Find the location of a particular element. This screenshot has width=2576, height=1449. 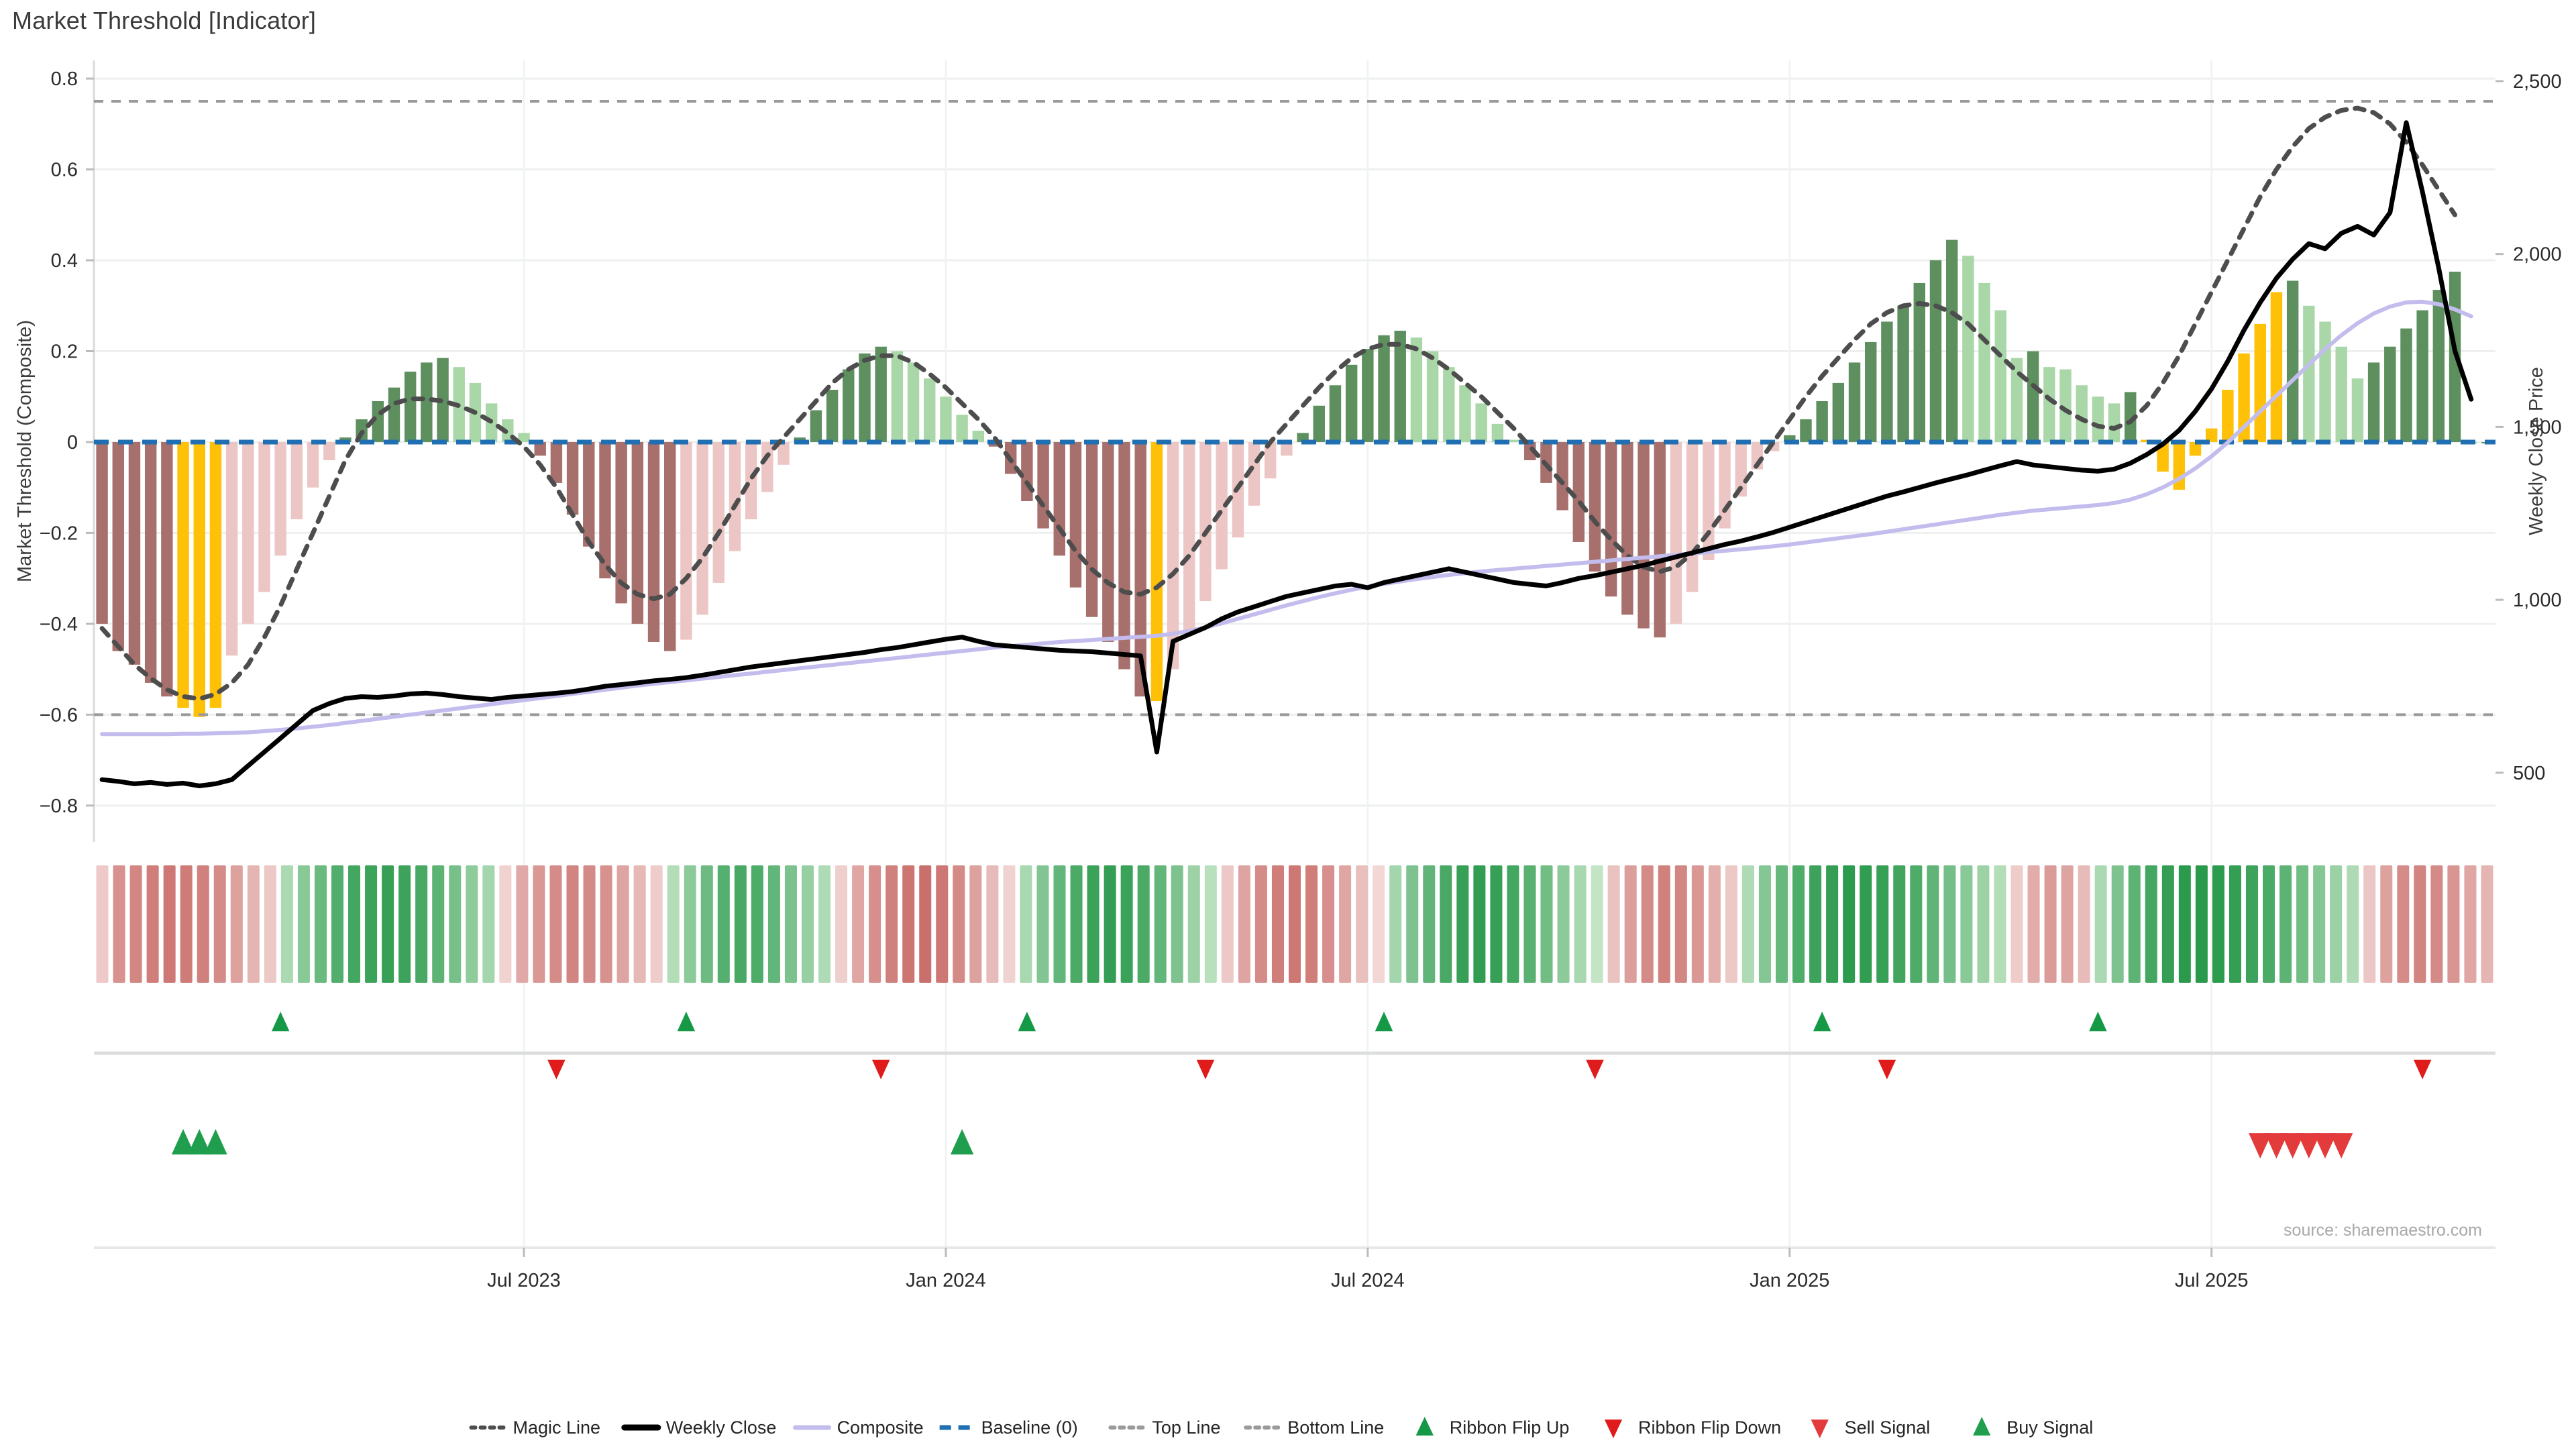

legend-label: Weekly Close is located at coordinates (721, 1427).